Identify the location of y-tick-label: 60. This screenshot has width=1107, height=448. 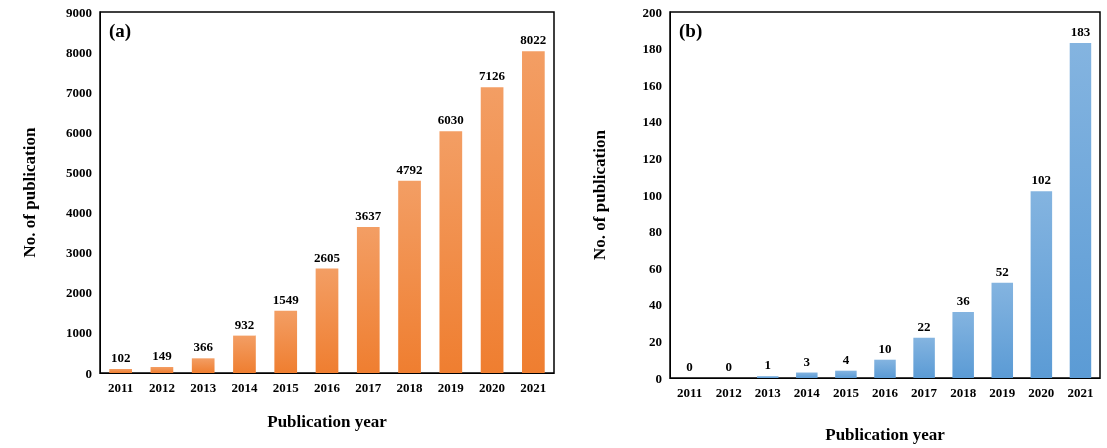
(655, 268).